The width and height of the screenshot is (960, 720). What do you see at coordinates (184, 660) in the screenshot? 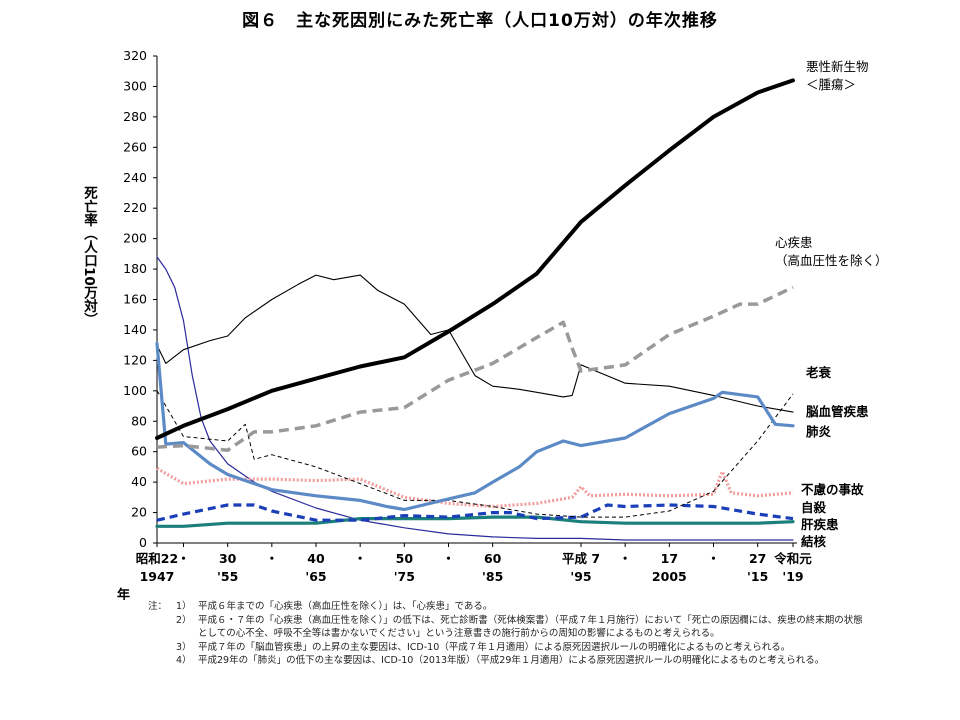
I see `footnote-number: 4）` at bounding box center [184, 660].